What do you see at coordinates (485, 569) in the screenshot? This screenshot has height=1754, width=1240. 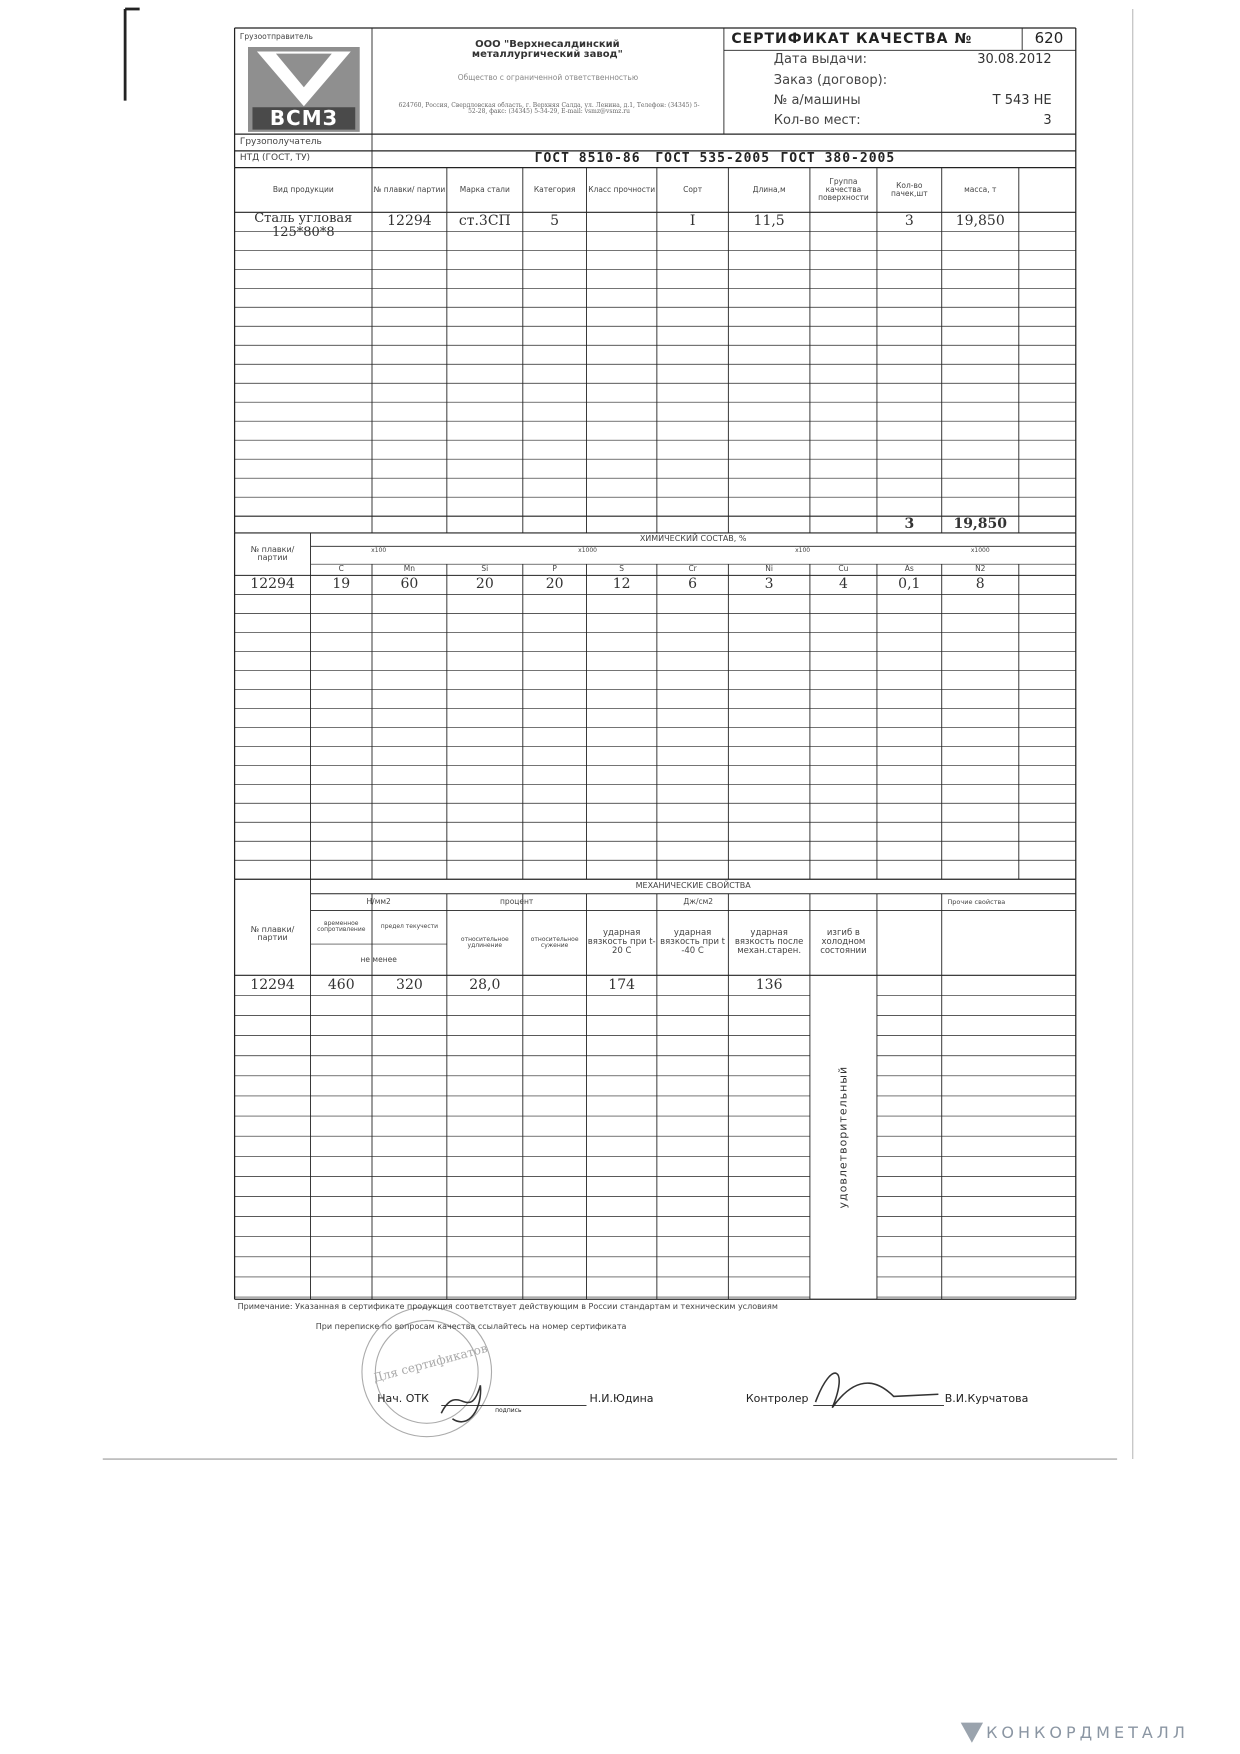 I see `chemistry-element: Si` at bounding box center [485, 569].